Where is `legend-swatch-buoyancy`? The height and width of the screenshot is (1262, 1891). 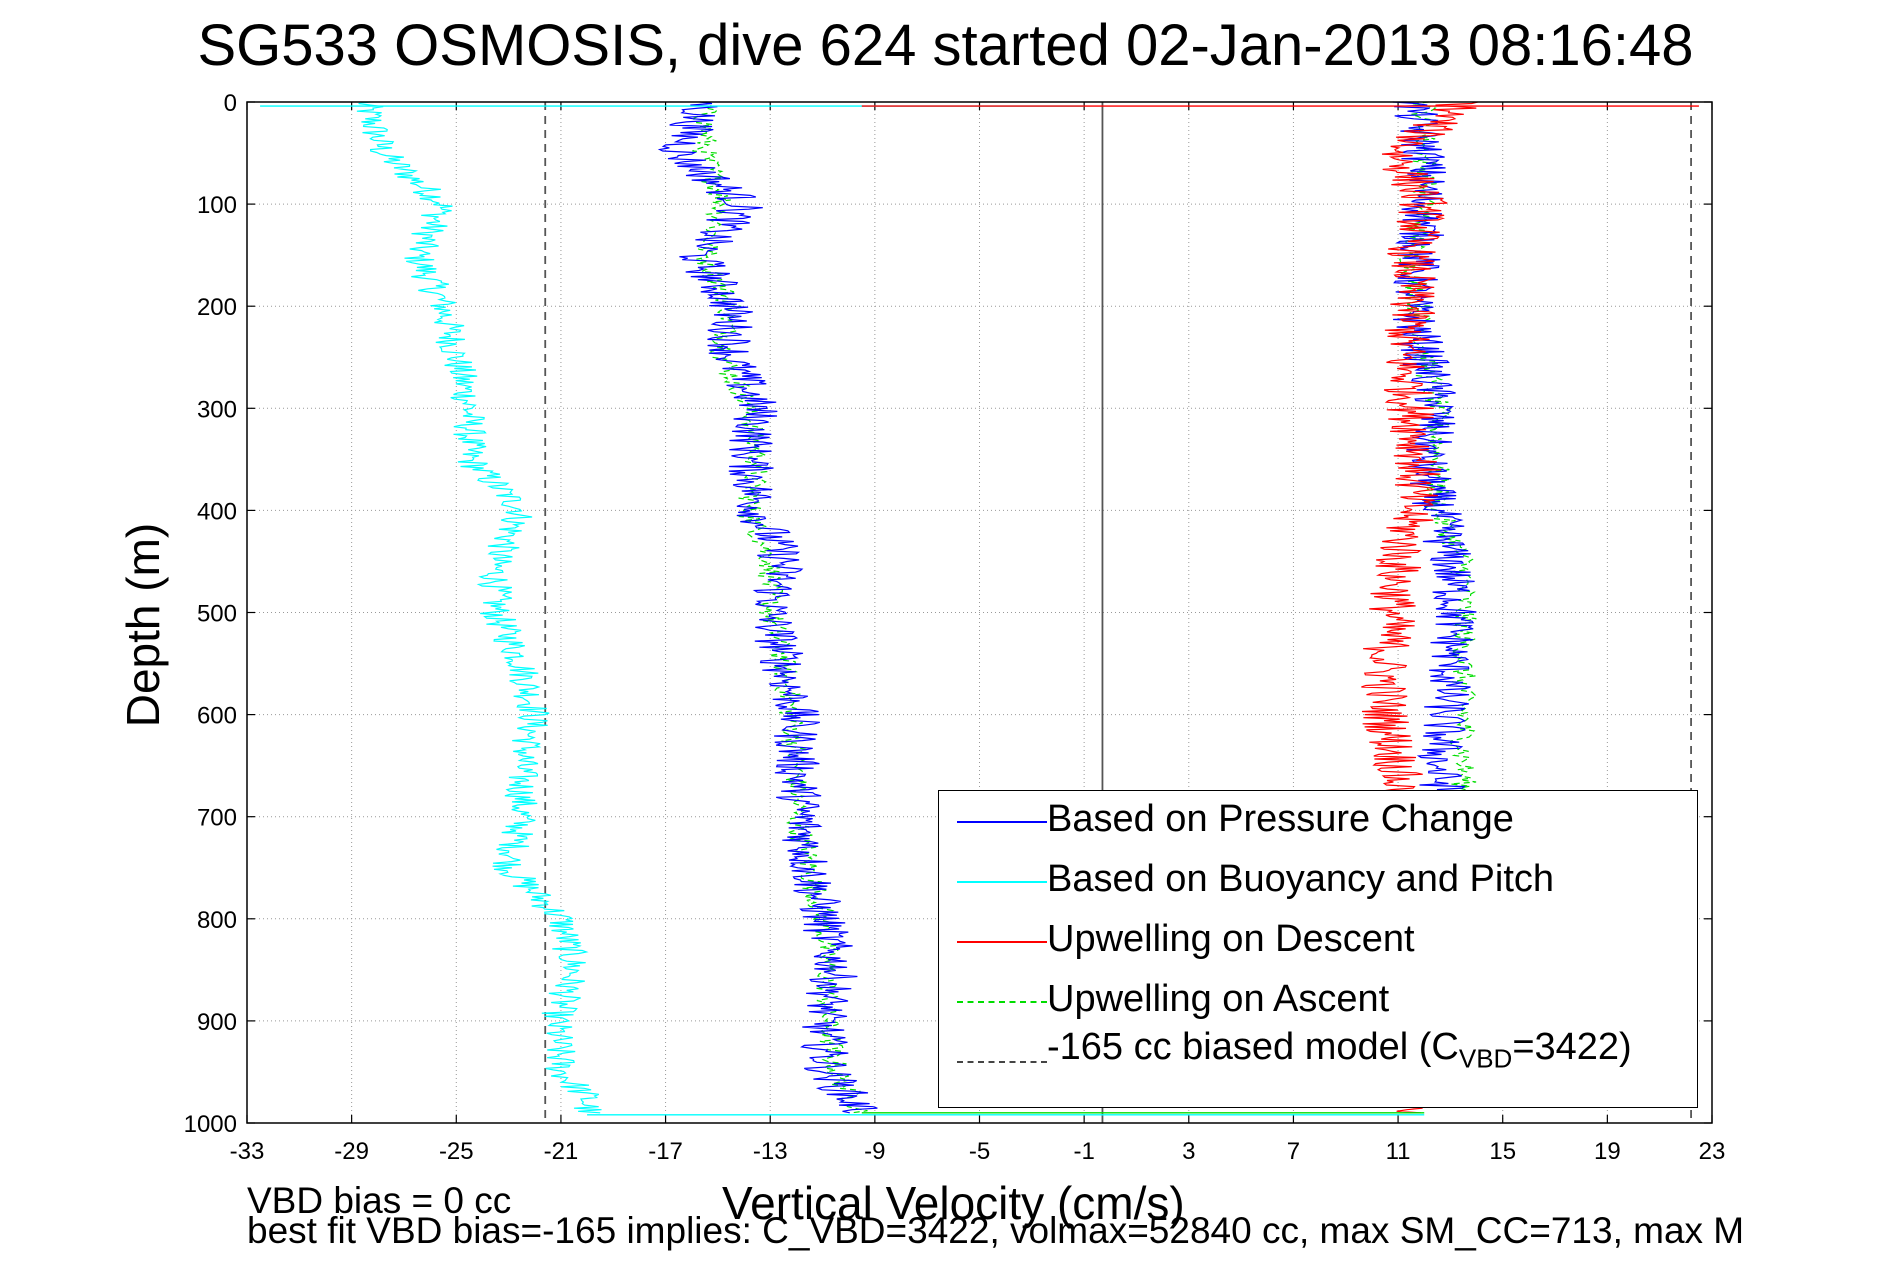 legend-swatch-buoyancy is located at coordinates (1002, 882).